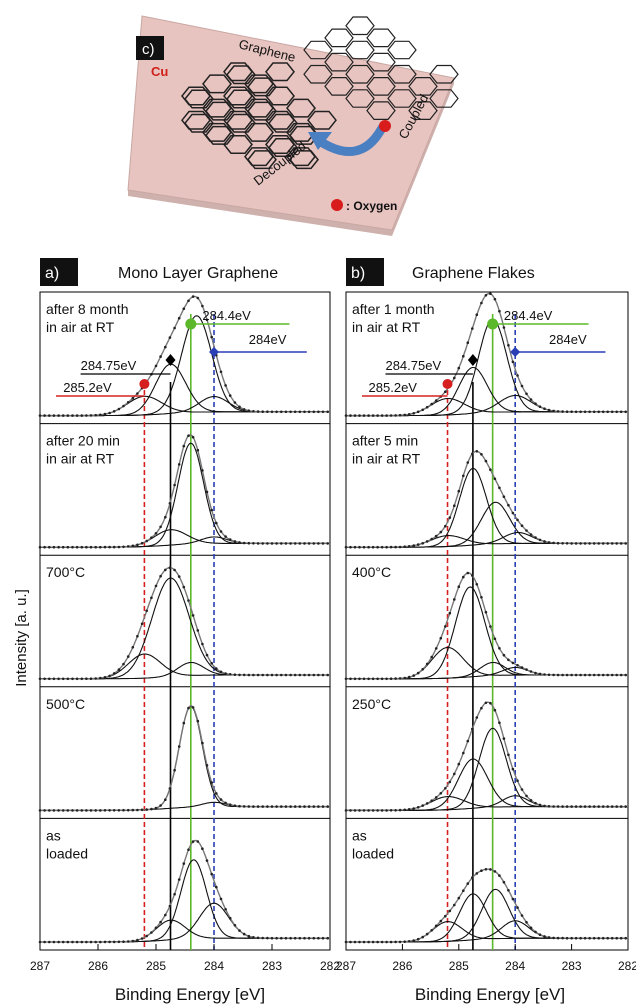 This screenshot has height=1007, width=636. What do you see at coordinates (359, 835) in the screenshot?
I see `spectrum-label: as` at bounding box center [359, 835].